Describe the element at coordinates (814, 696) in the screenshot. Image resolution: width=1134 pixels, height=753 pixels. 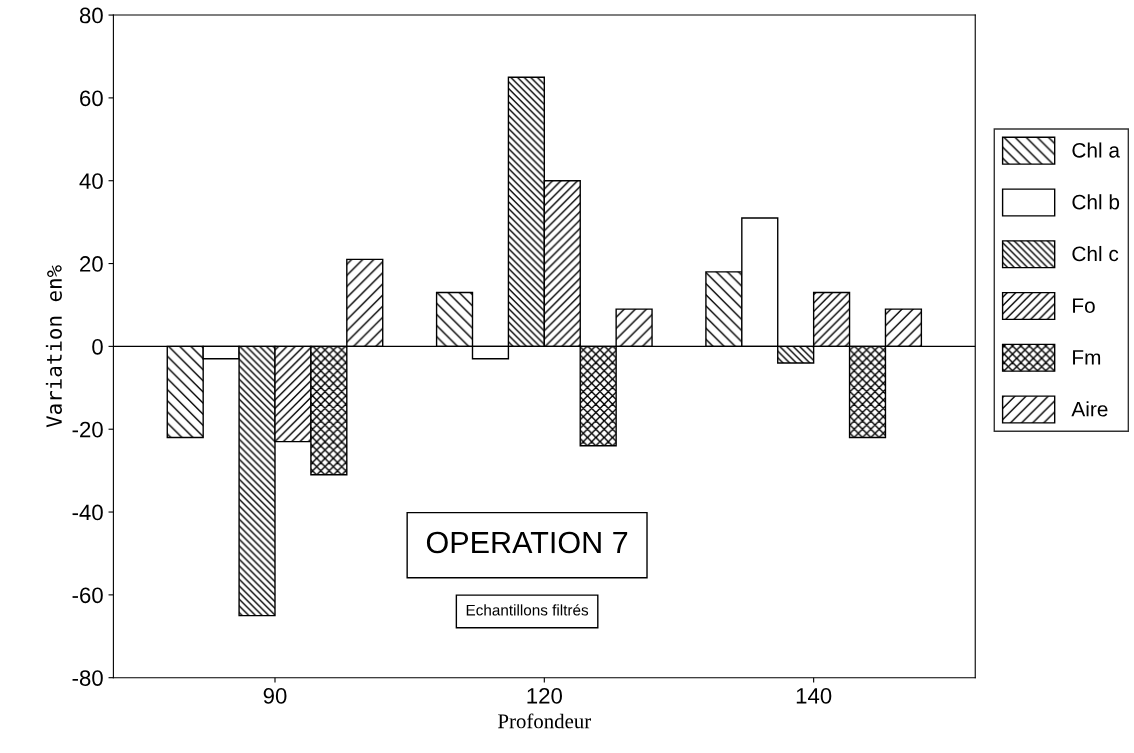
I see `x-tick-label: 140` at that location.